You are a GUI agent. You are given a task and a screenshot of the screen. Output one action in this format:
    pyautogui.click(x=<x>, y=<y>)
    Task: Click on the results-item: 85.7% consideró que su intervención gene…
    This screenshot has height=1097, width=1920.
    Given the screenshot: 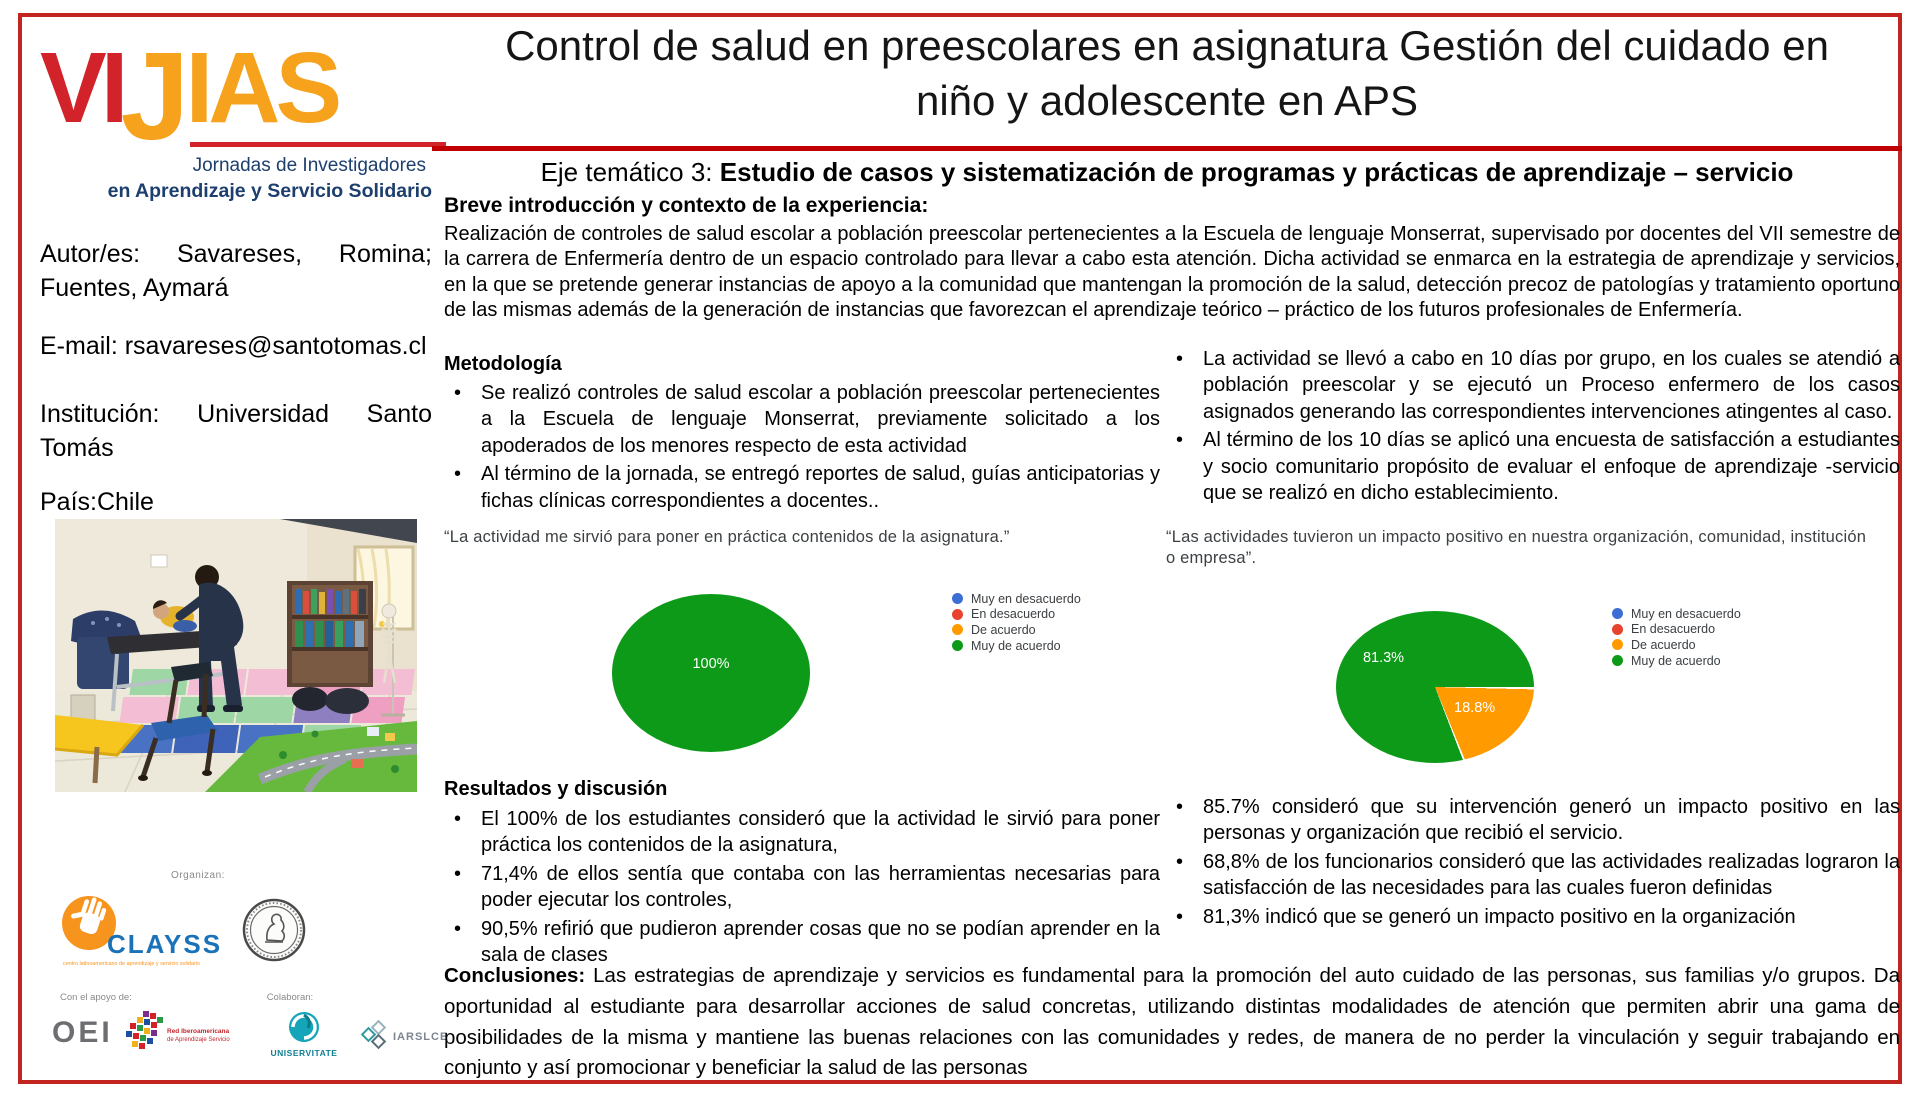 What is the action you would take?
    pyautogui.click(x=1533, y=820)
    